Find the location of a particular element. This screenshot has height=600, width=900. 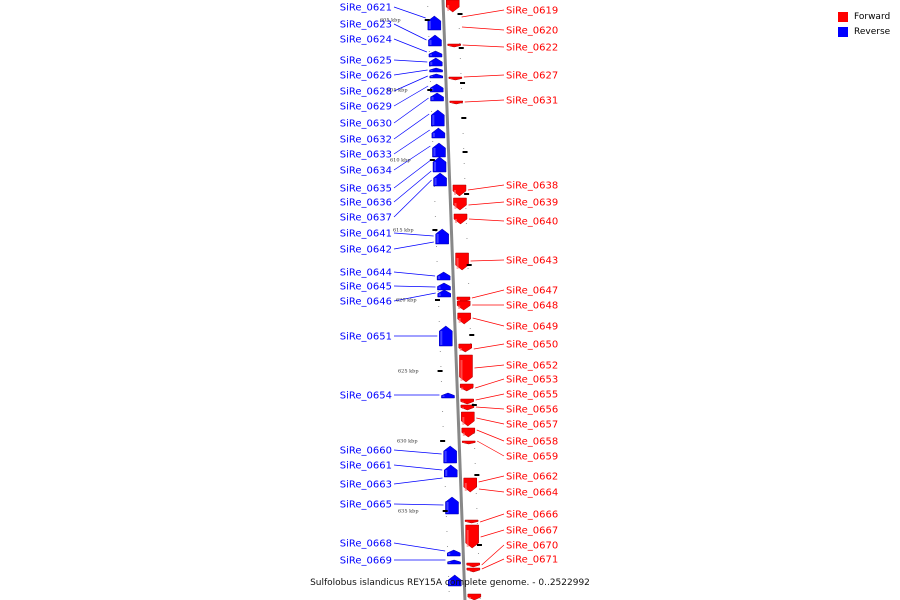

legend-forward: Forward is located at coordinates (864, 16).